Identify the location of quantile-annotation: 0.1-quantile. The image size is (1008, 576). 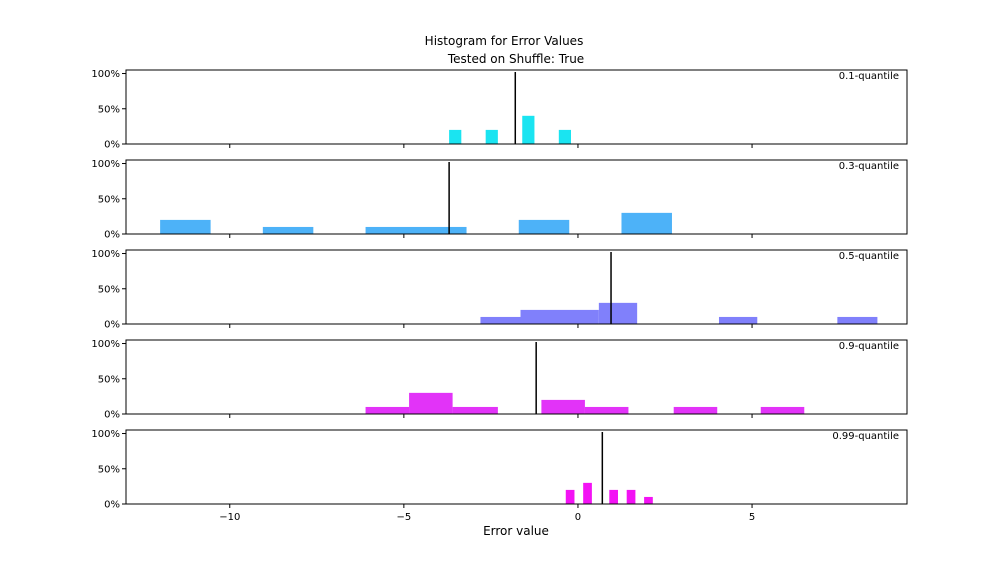
(869, 76).